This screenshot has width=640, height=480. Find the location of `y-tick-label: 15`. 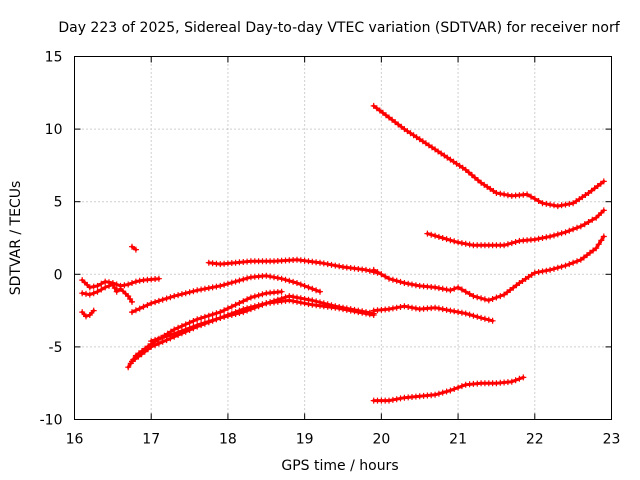

y-tick-label: 15 is located at coordinates (54, 58).